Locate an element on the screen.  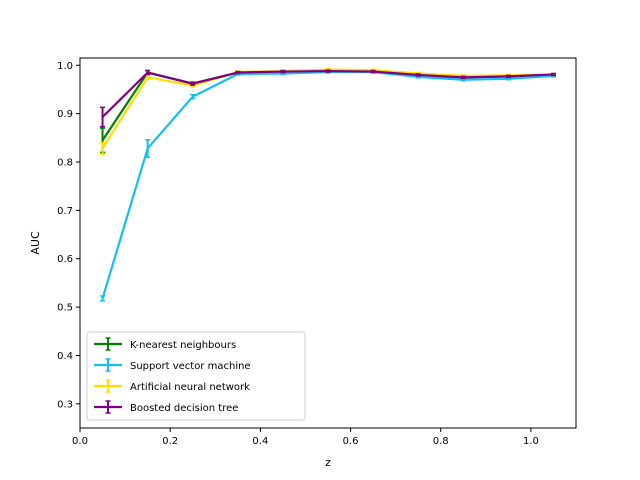
x-tick-label: 0.4 is located at coordinates (260, 441).